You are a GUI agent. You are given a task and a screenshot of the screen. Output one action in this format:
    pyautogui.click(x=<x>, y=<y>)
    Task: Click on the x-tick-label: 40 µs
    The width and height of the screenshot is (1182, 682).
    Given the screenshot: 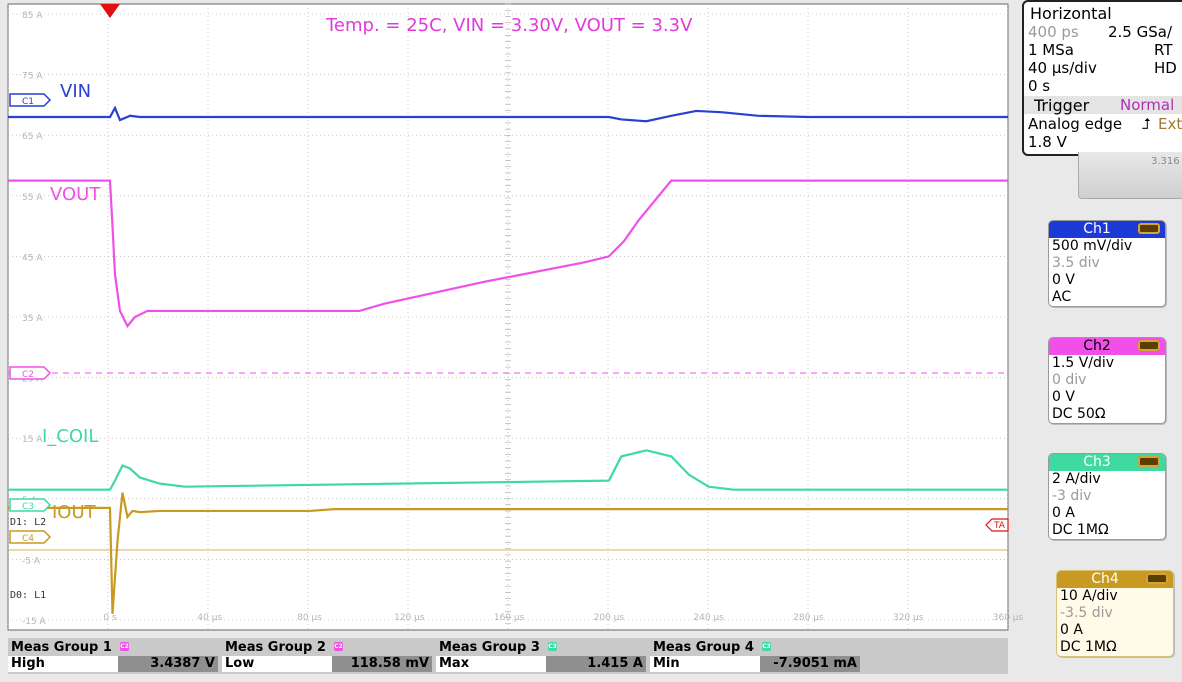 What is the action you would take?
    pyautogui.click(x=209, y=618)
    